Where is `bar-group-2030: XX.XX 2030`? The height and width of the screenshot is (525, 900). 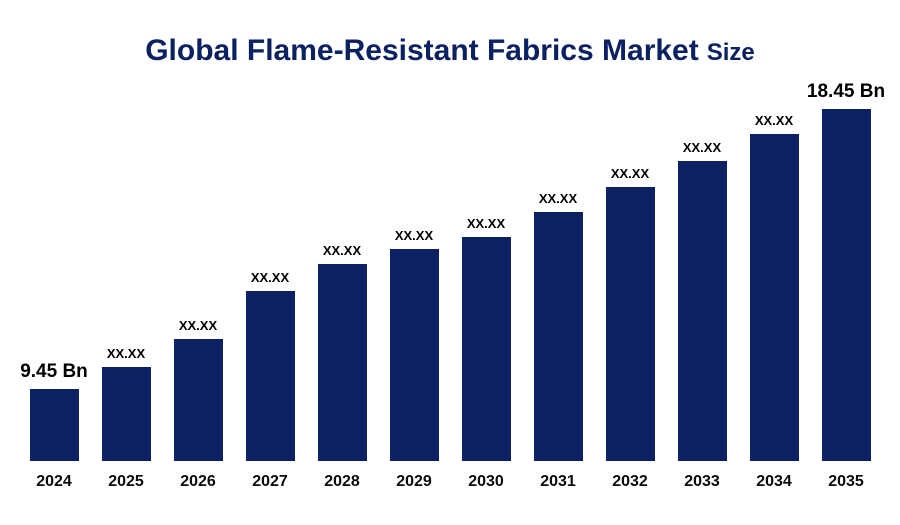 bar-group-2030: XX.XX 2030 is located at coordinates (486, 355).